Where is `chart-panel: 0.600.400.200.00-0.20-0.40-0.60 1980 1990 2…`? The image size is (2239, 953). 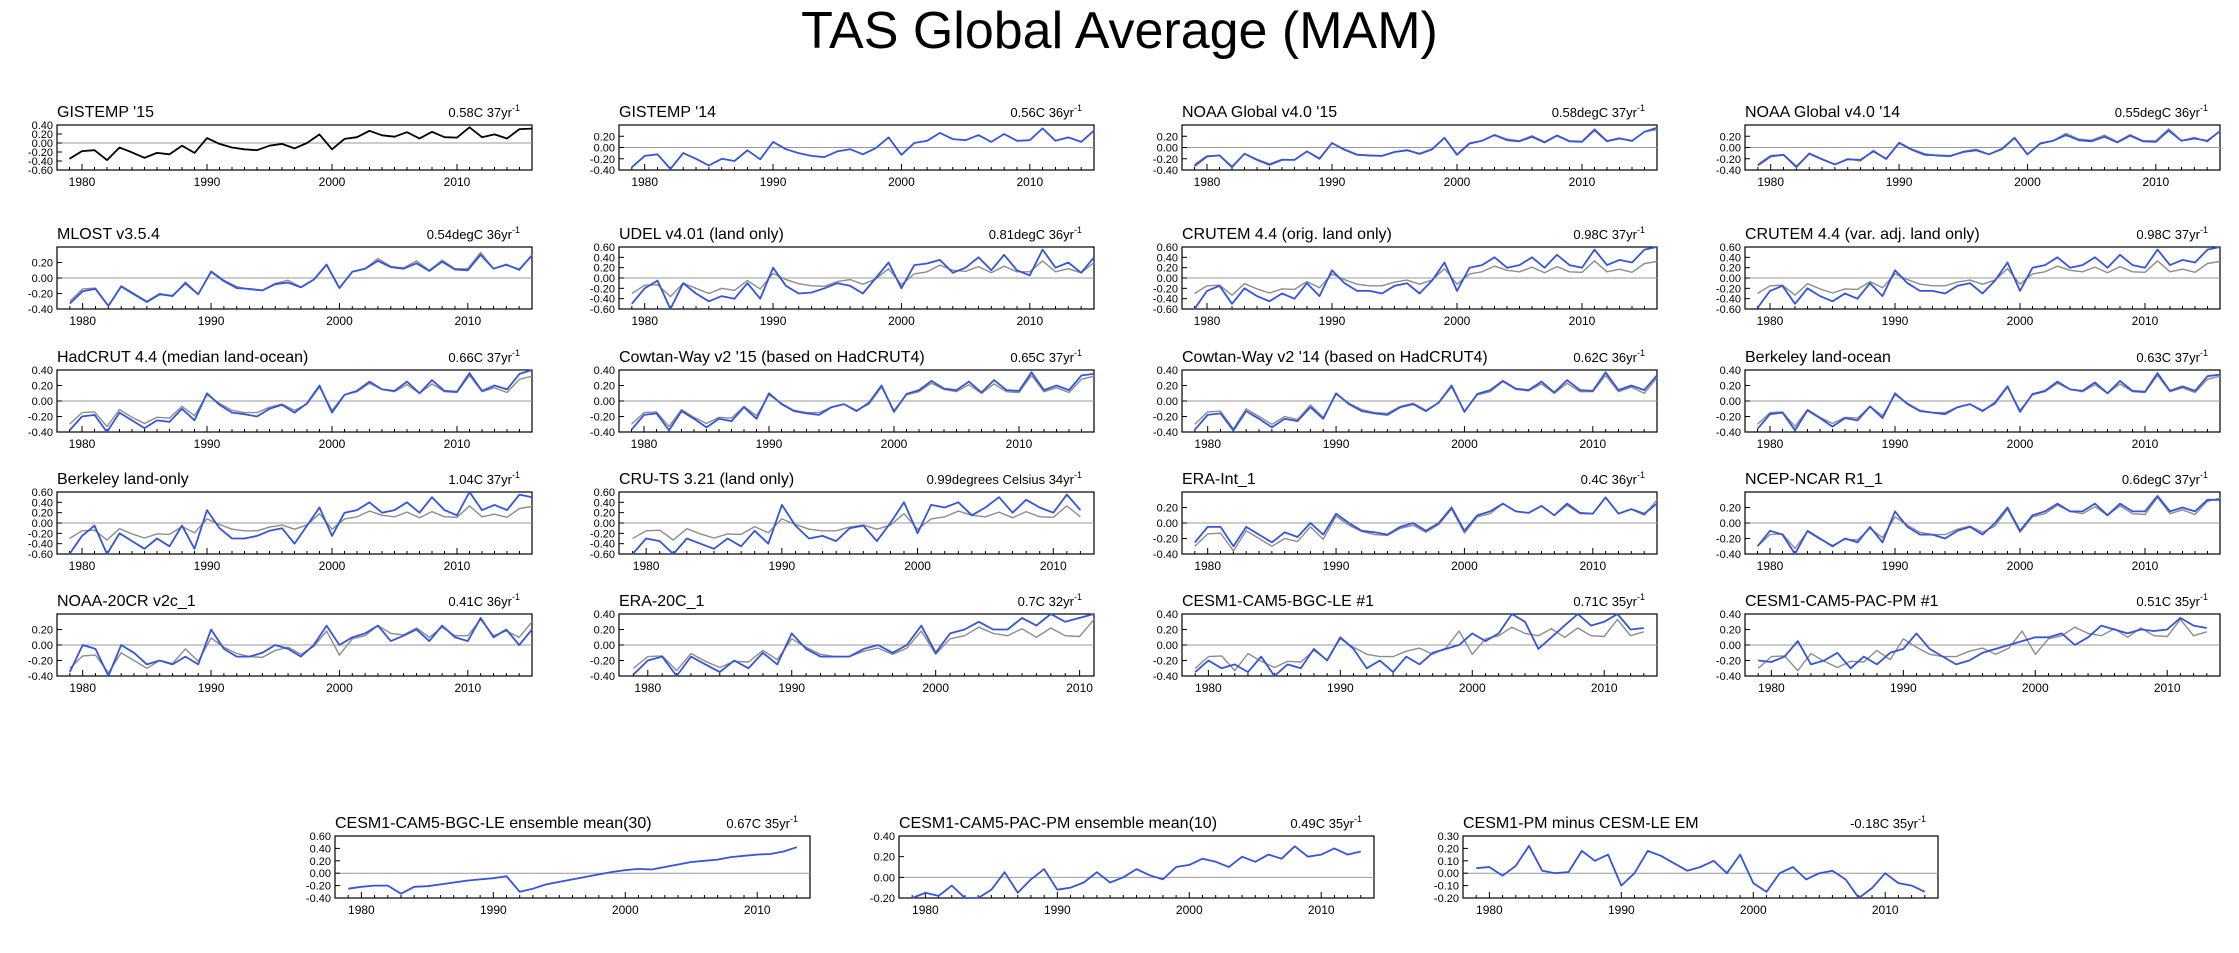 chart-panel: 0.600.400.200.00-0.20-0.40-0.60 1980 1990 2… is located at coordinates (1968, 276).